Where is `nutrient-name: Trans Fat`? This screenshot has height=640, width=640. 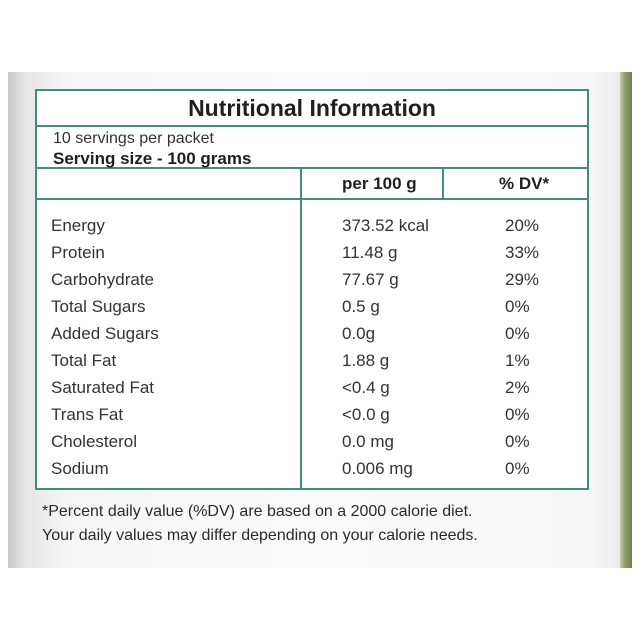
nutrient-name: Trans Fat is located at coordinates (87, 414).